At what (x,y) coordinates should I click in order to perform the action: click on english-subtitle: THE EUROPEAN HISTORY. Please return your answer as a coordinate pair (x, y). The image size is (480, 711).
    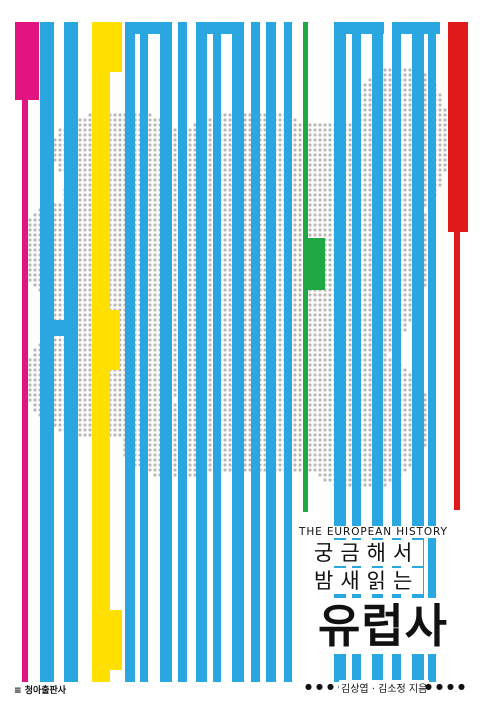
    Looking at the image, I should click on (373, 532).